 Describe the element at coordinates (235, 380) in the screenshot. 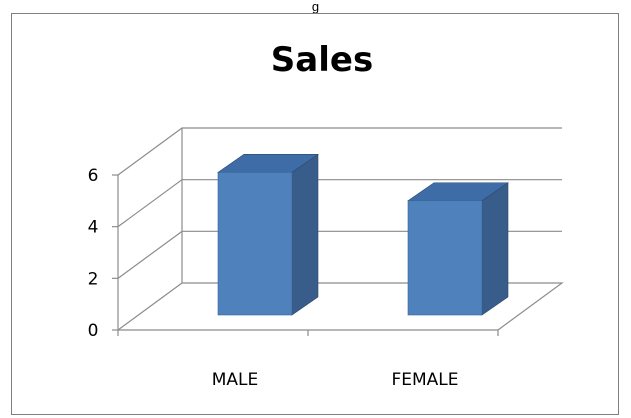

I see `x-category-label-male: MALE` at that location.